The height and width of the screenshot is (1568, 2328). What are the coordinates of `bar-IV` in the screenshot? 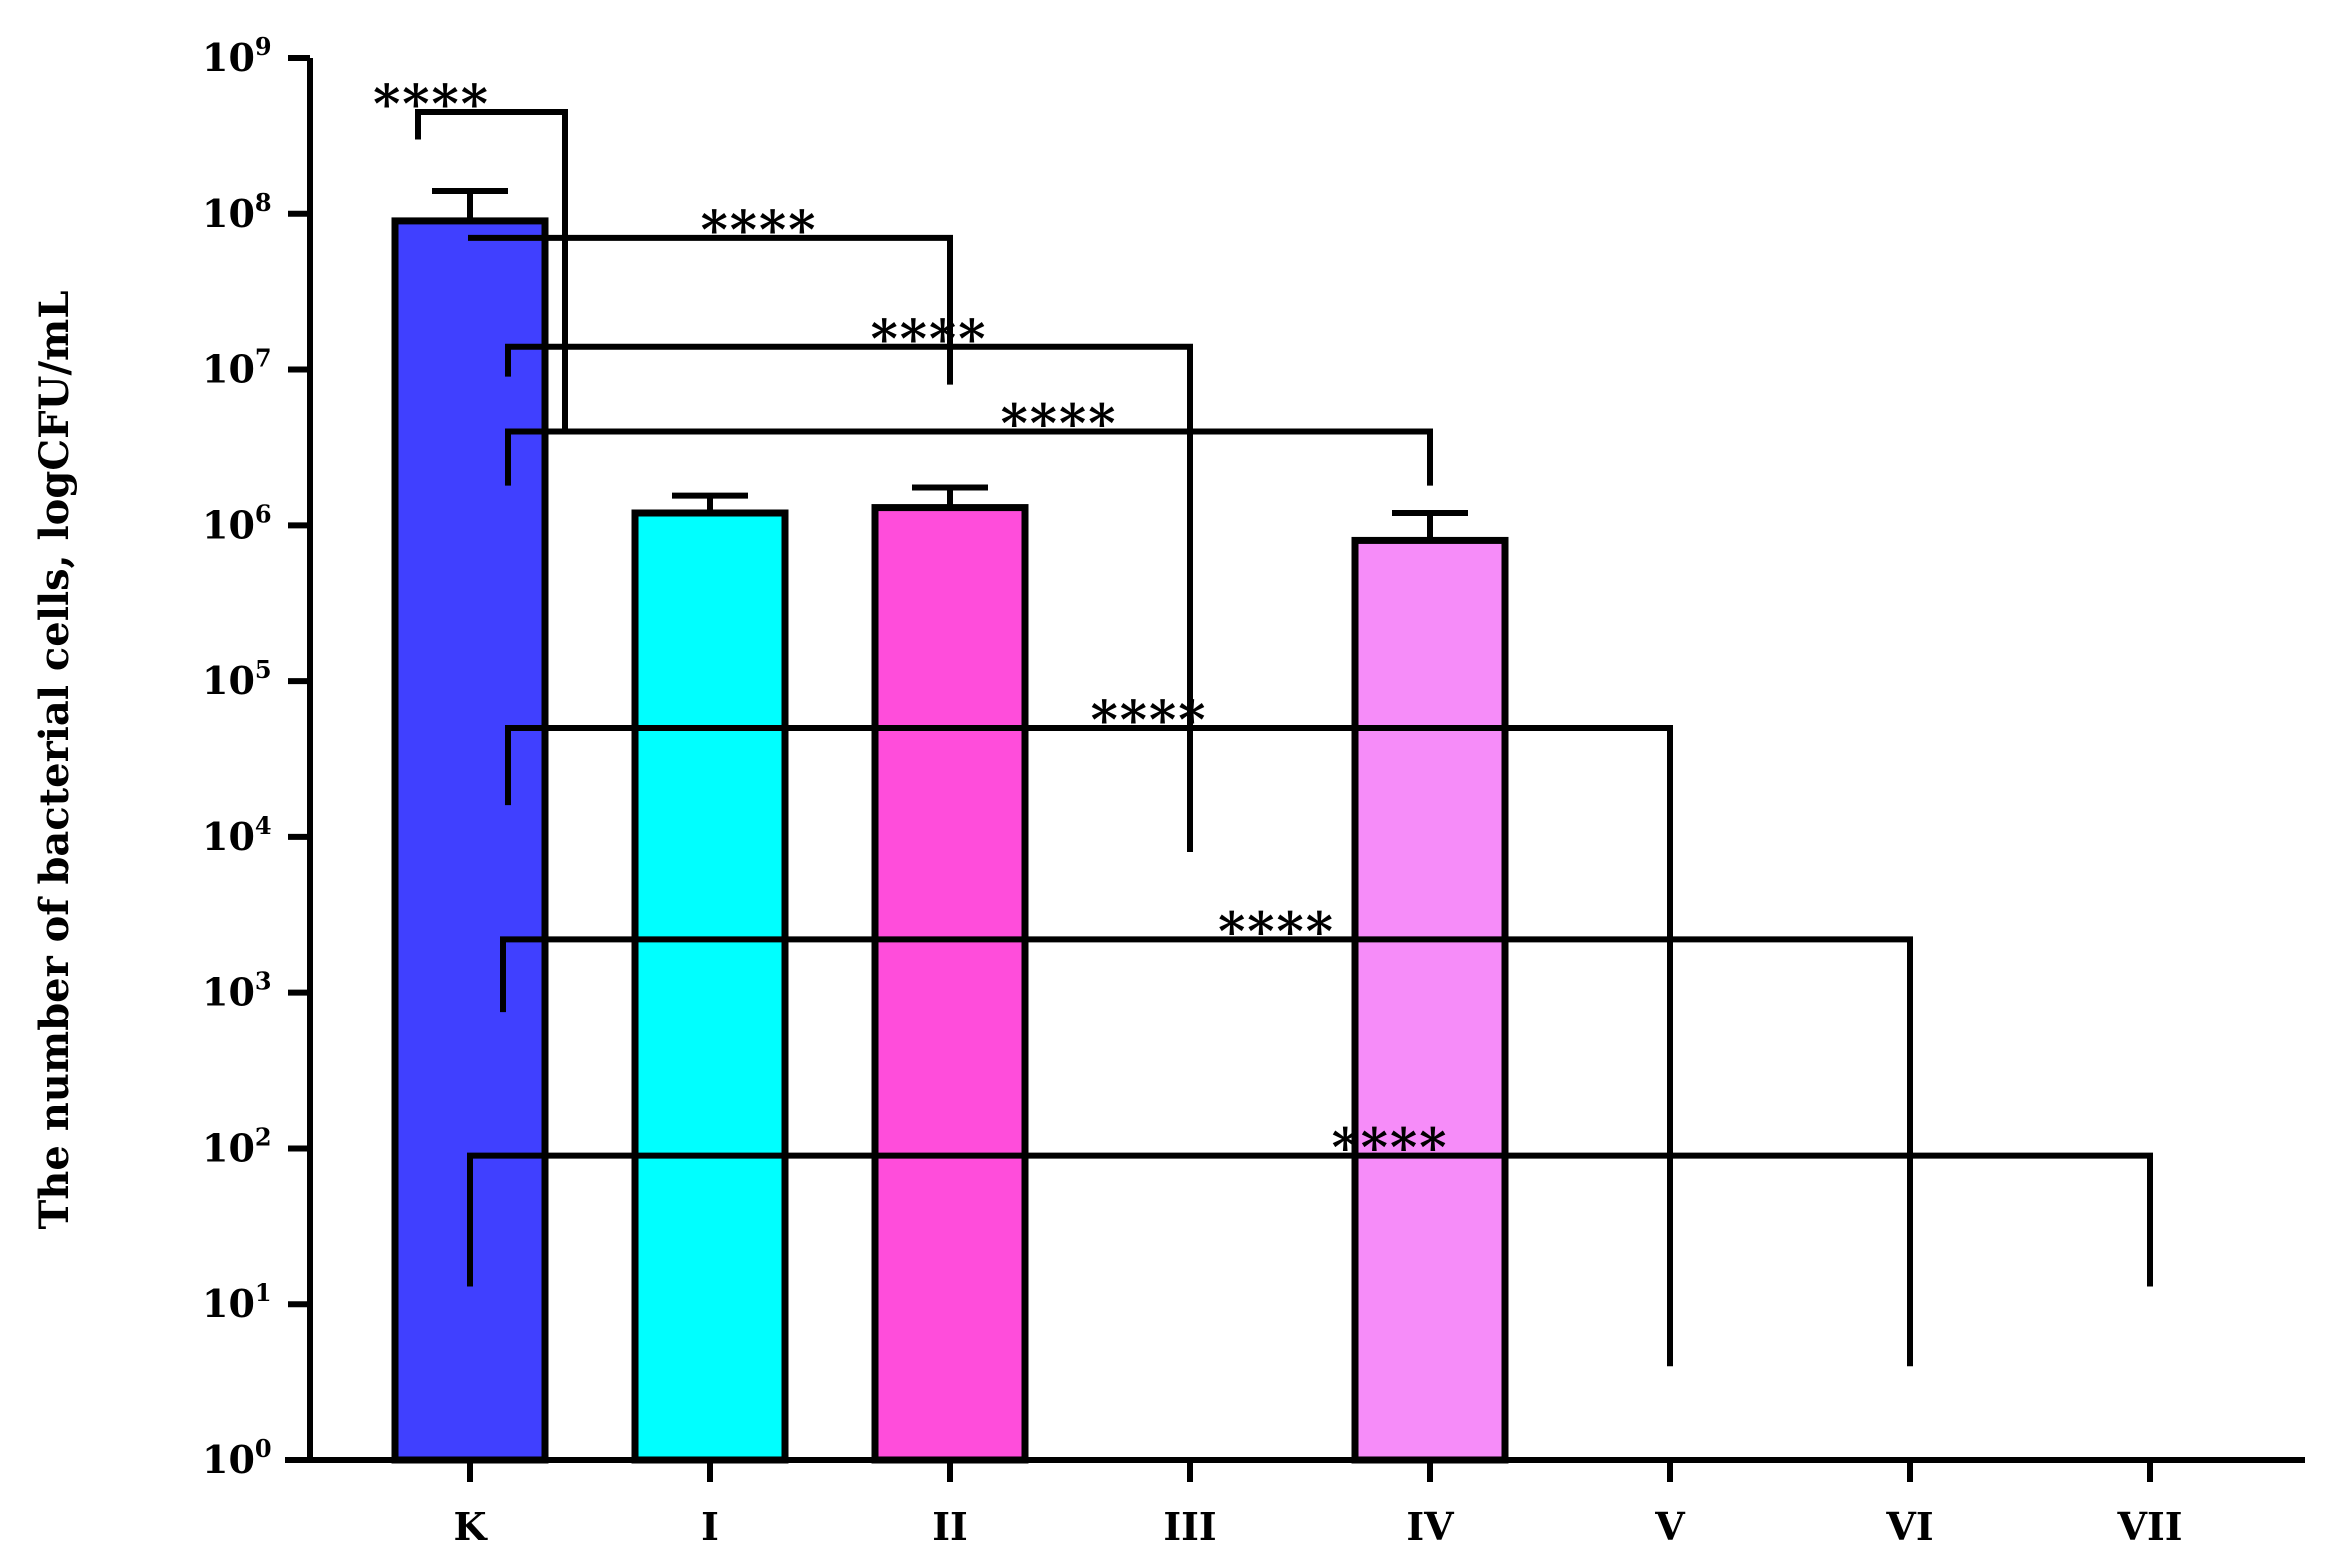 It's located at (1430, 1000).